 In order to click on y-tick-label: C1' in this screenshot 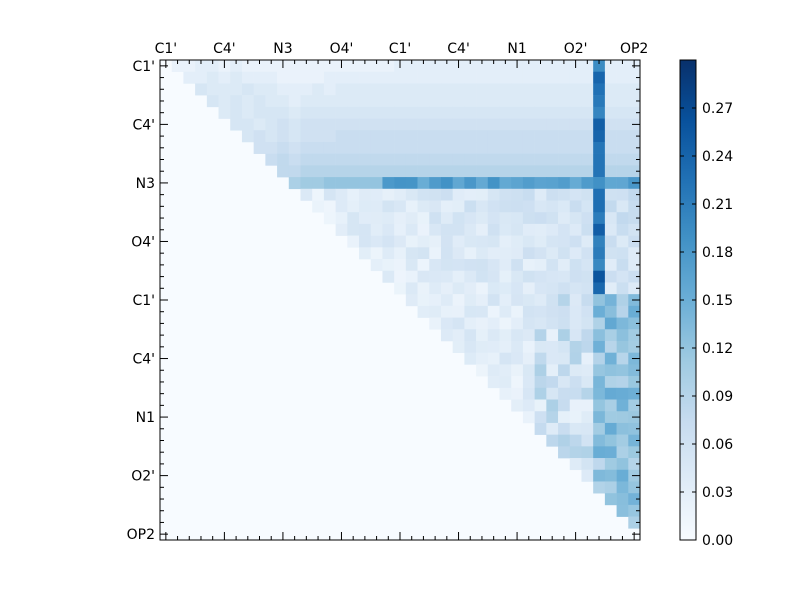, I will do `click(143, 301)`.